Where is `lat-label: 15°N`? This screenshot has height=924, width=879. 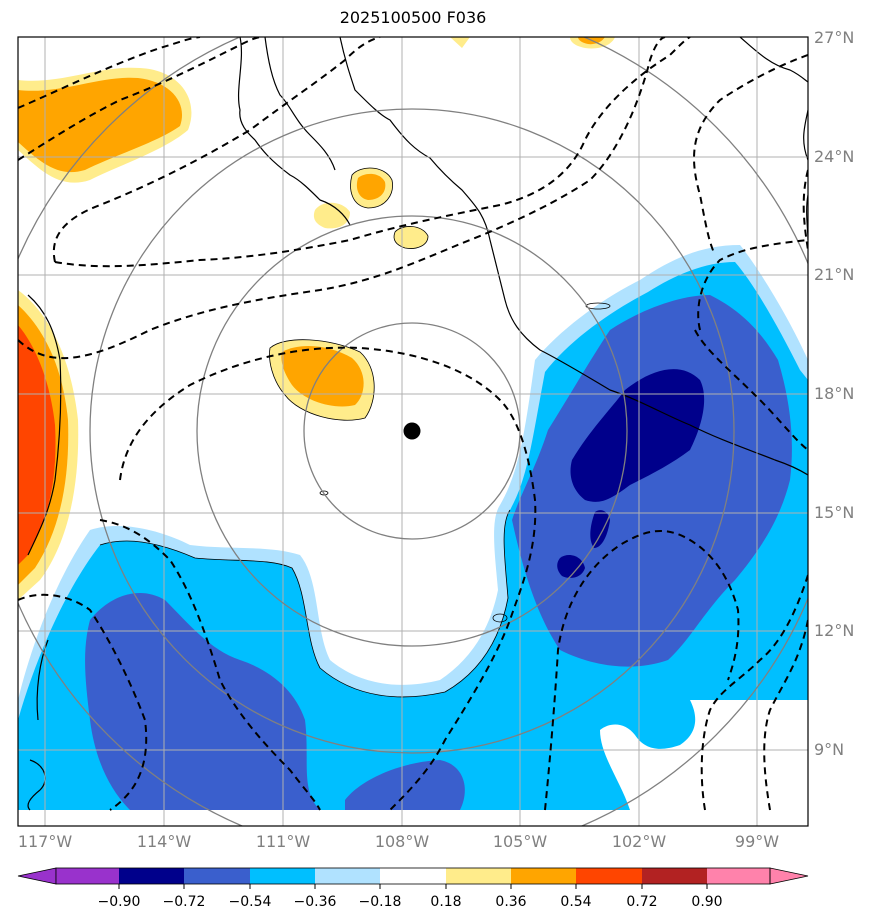
lat-label: 15°N is located at coordinates (834, 512).